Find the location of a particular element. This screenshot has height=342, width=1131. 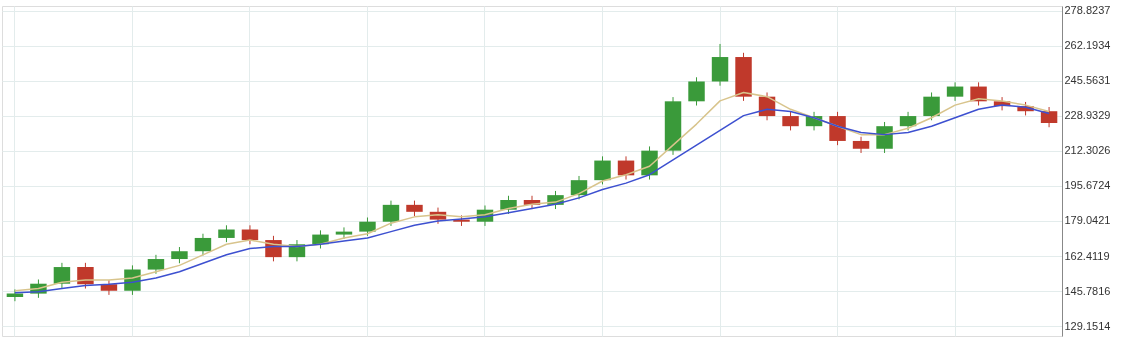

y-tick-label: 145.7816 is located at coordinates (1087, 290).